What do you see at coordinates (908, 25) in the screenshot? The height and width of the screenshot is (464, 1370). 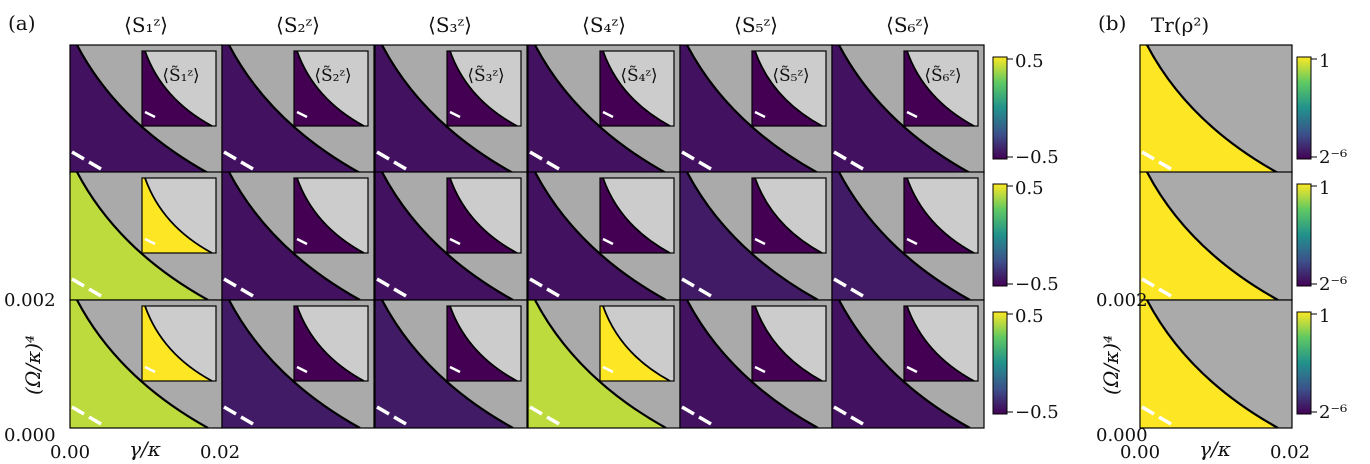 I see `column-title-6: ⟨S₆ᶻ⟩` at bounding box center [908, 25].